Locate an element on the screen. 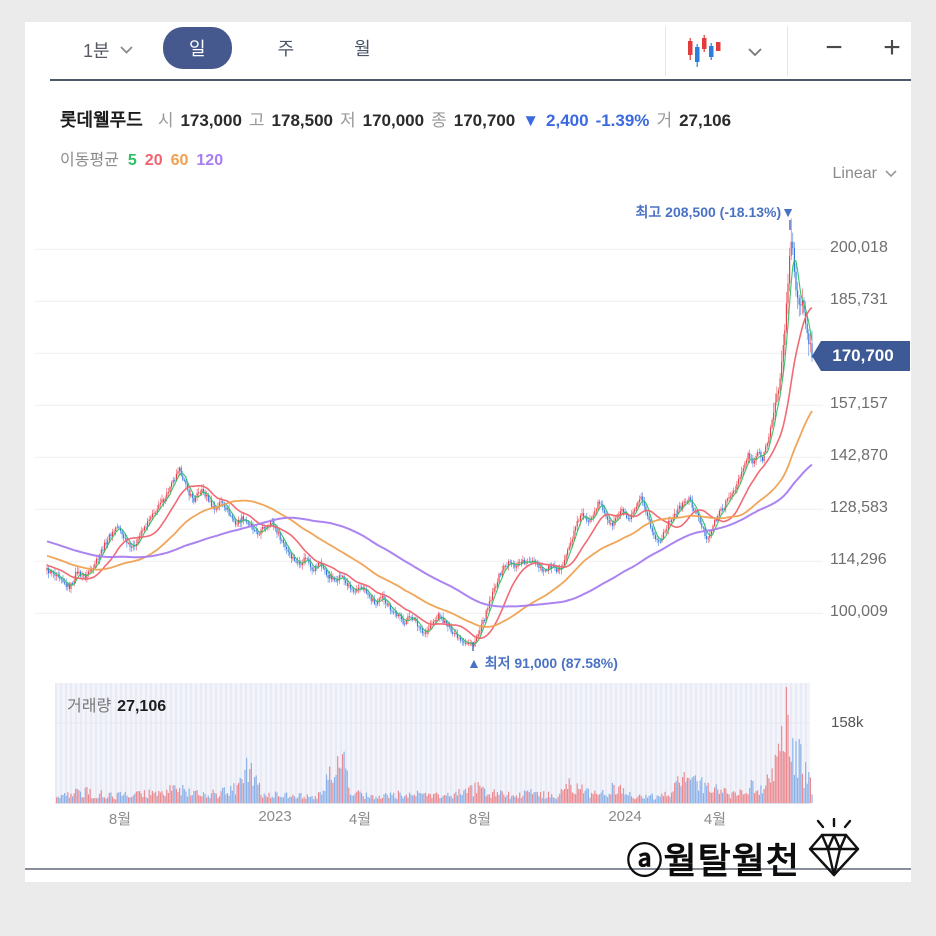 This screenshot has height=936, width=936. volume-panel-label: 거래량 27,106 is located at coordinates (116, 704).